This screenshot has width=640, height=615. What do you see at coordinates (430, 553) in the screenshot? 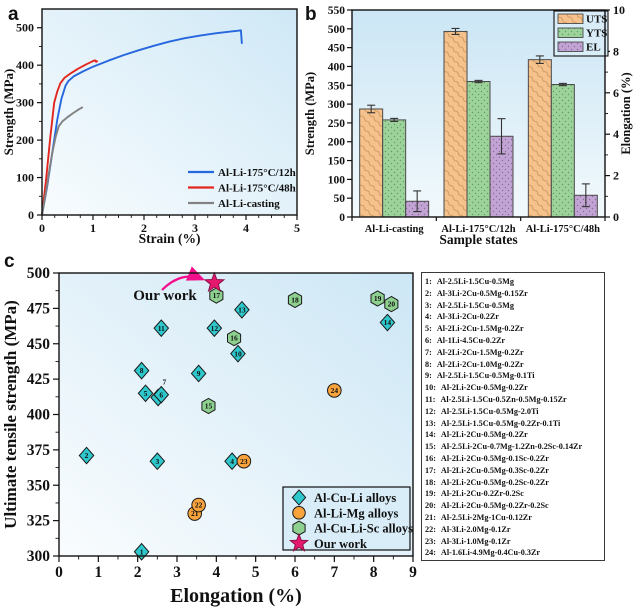
I see `alloy-number: 24:` at bounding box center [430, 553].